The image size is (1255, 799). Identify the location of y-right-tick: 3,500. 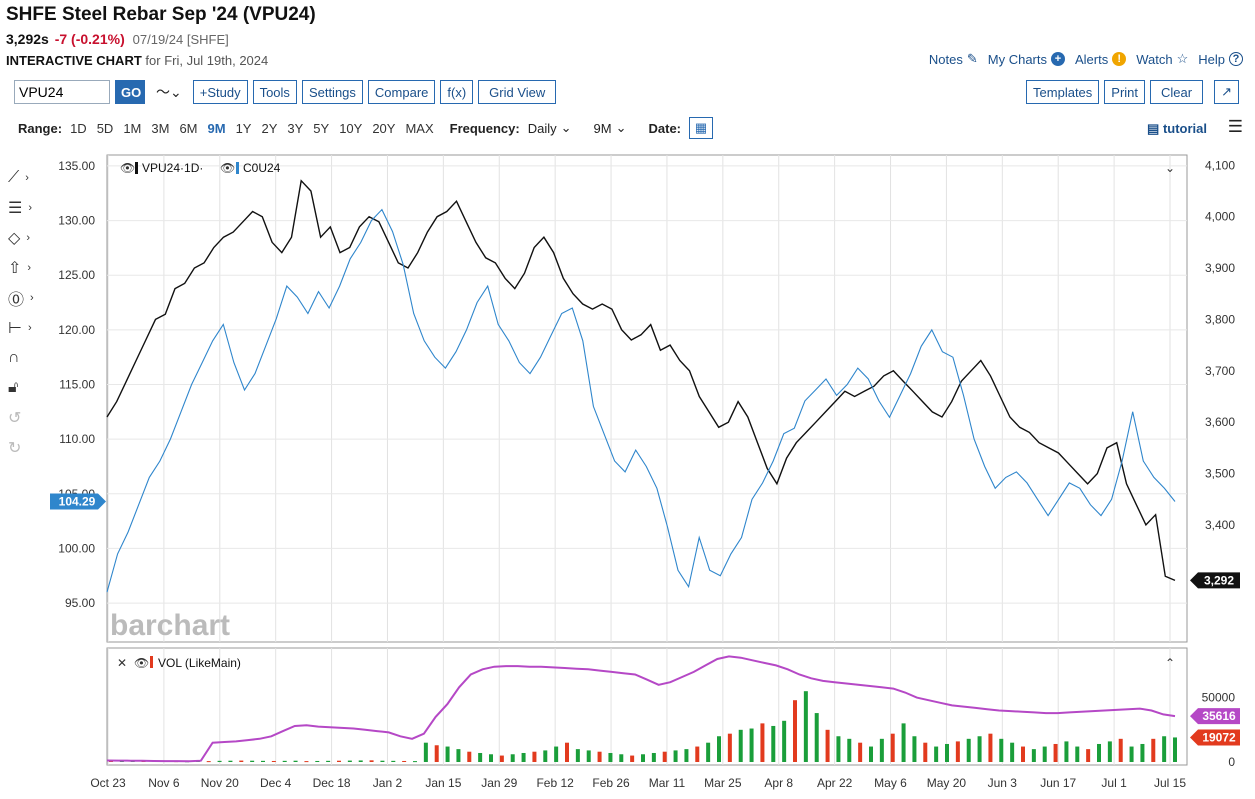
(1220, 474).